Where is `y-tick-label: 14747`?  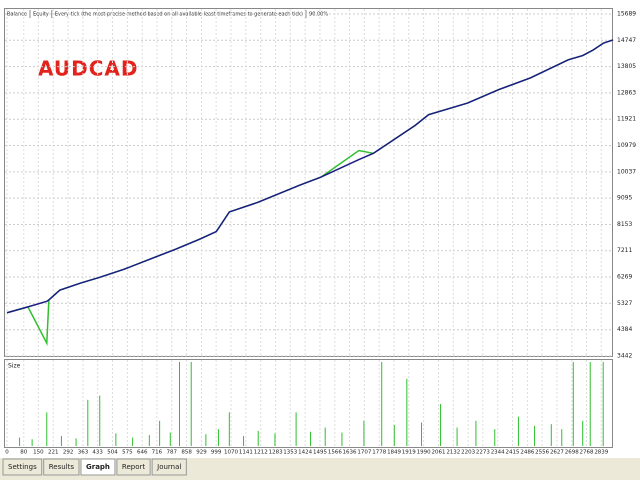 y-tick-label: 14747 is located at coordinates (626, 40).